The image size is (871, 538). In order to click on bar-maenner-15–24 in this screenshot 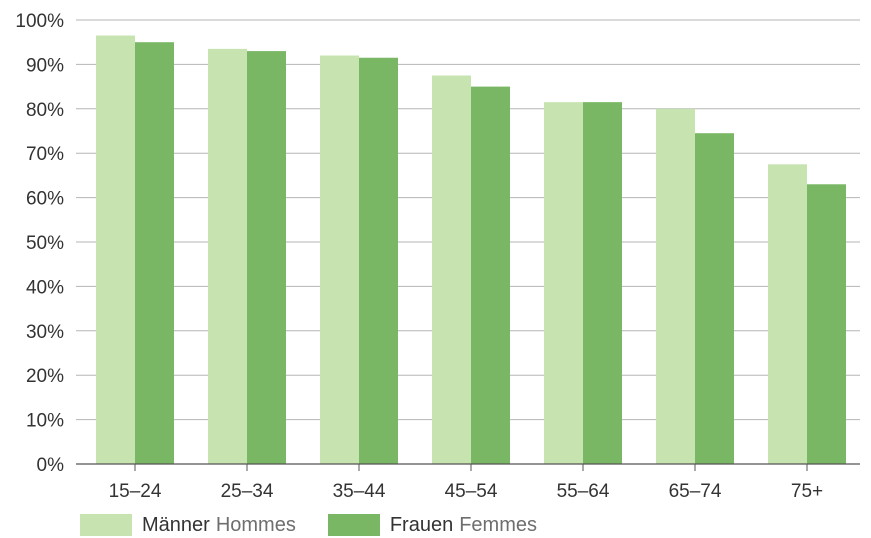, I will do `click(115, 249)`.